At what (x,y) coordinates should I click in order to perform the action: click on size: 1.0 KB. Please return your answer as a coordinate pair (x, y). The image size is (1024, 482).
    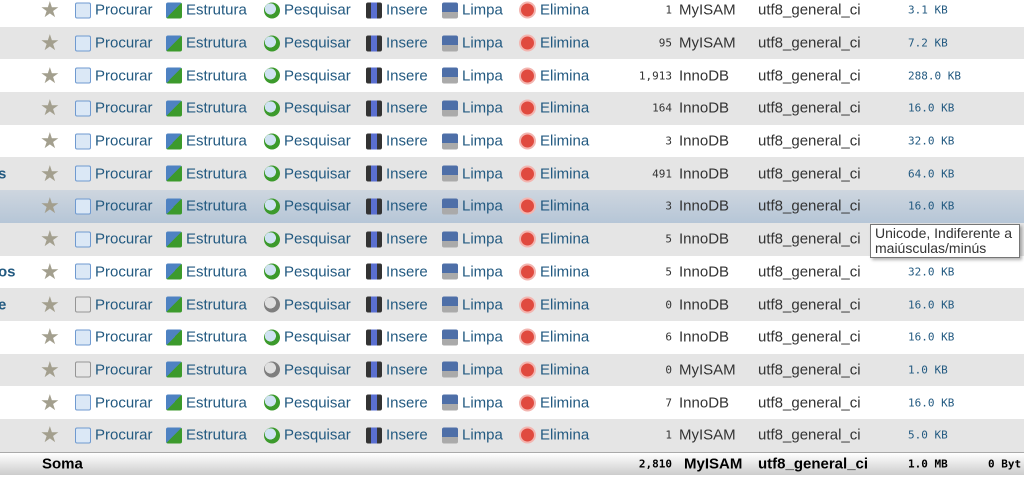
    Looking at the image, I should click on (928, 370).